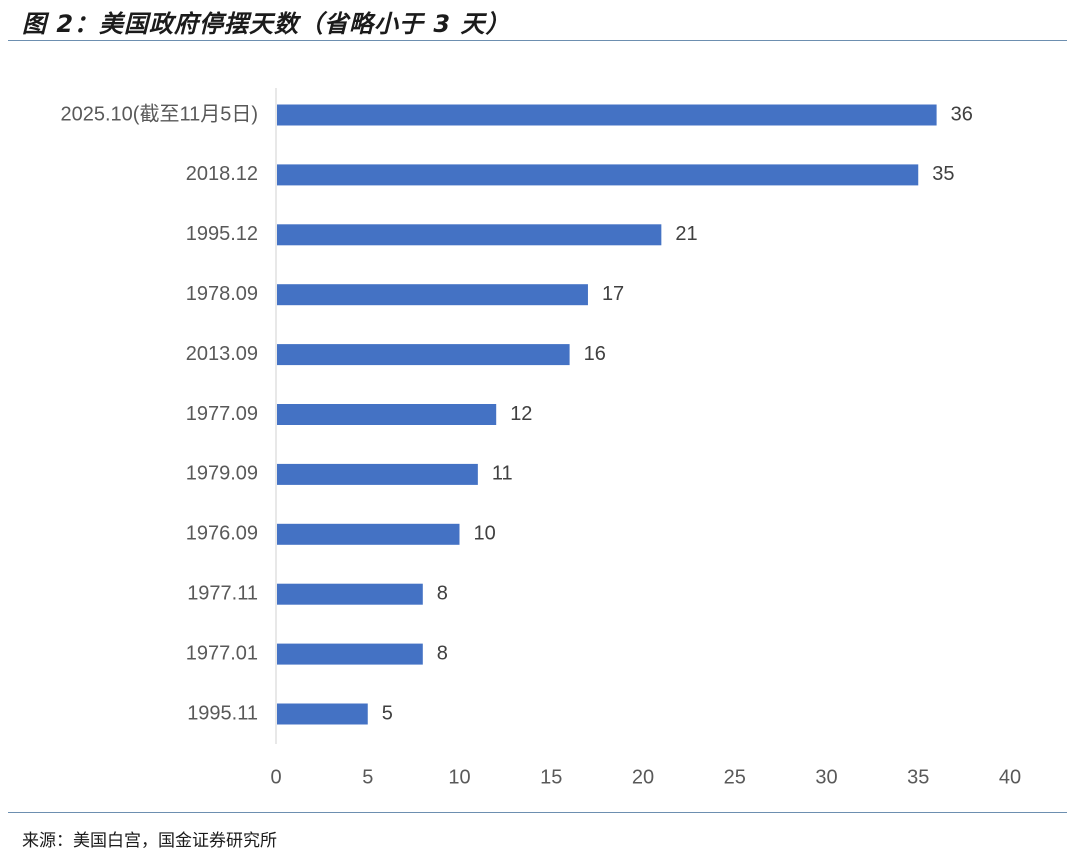  Describe the element at coordinates (613, 294) in the screenshot. I see `data-label: 17` at that location.